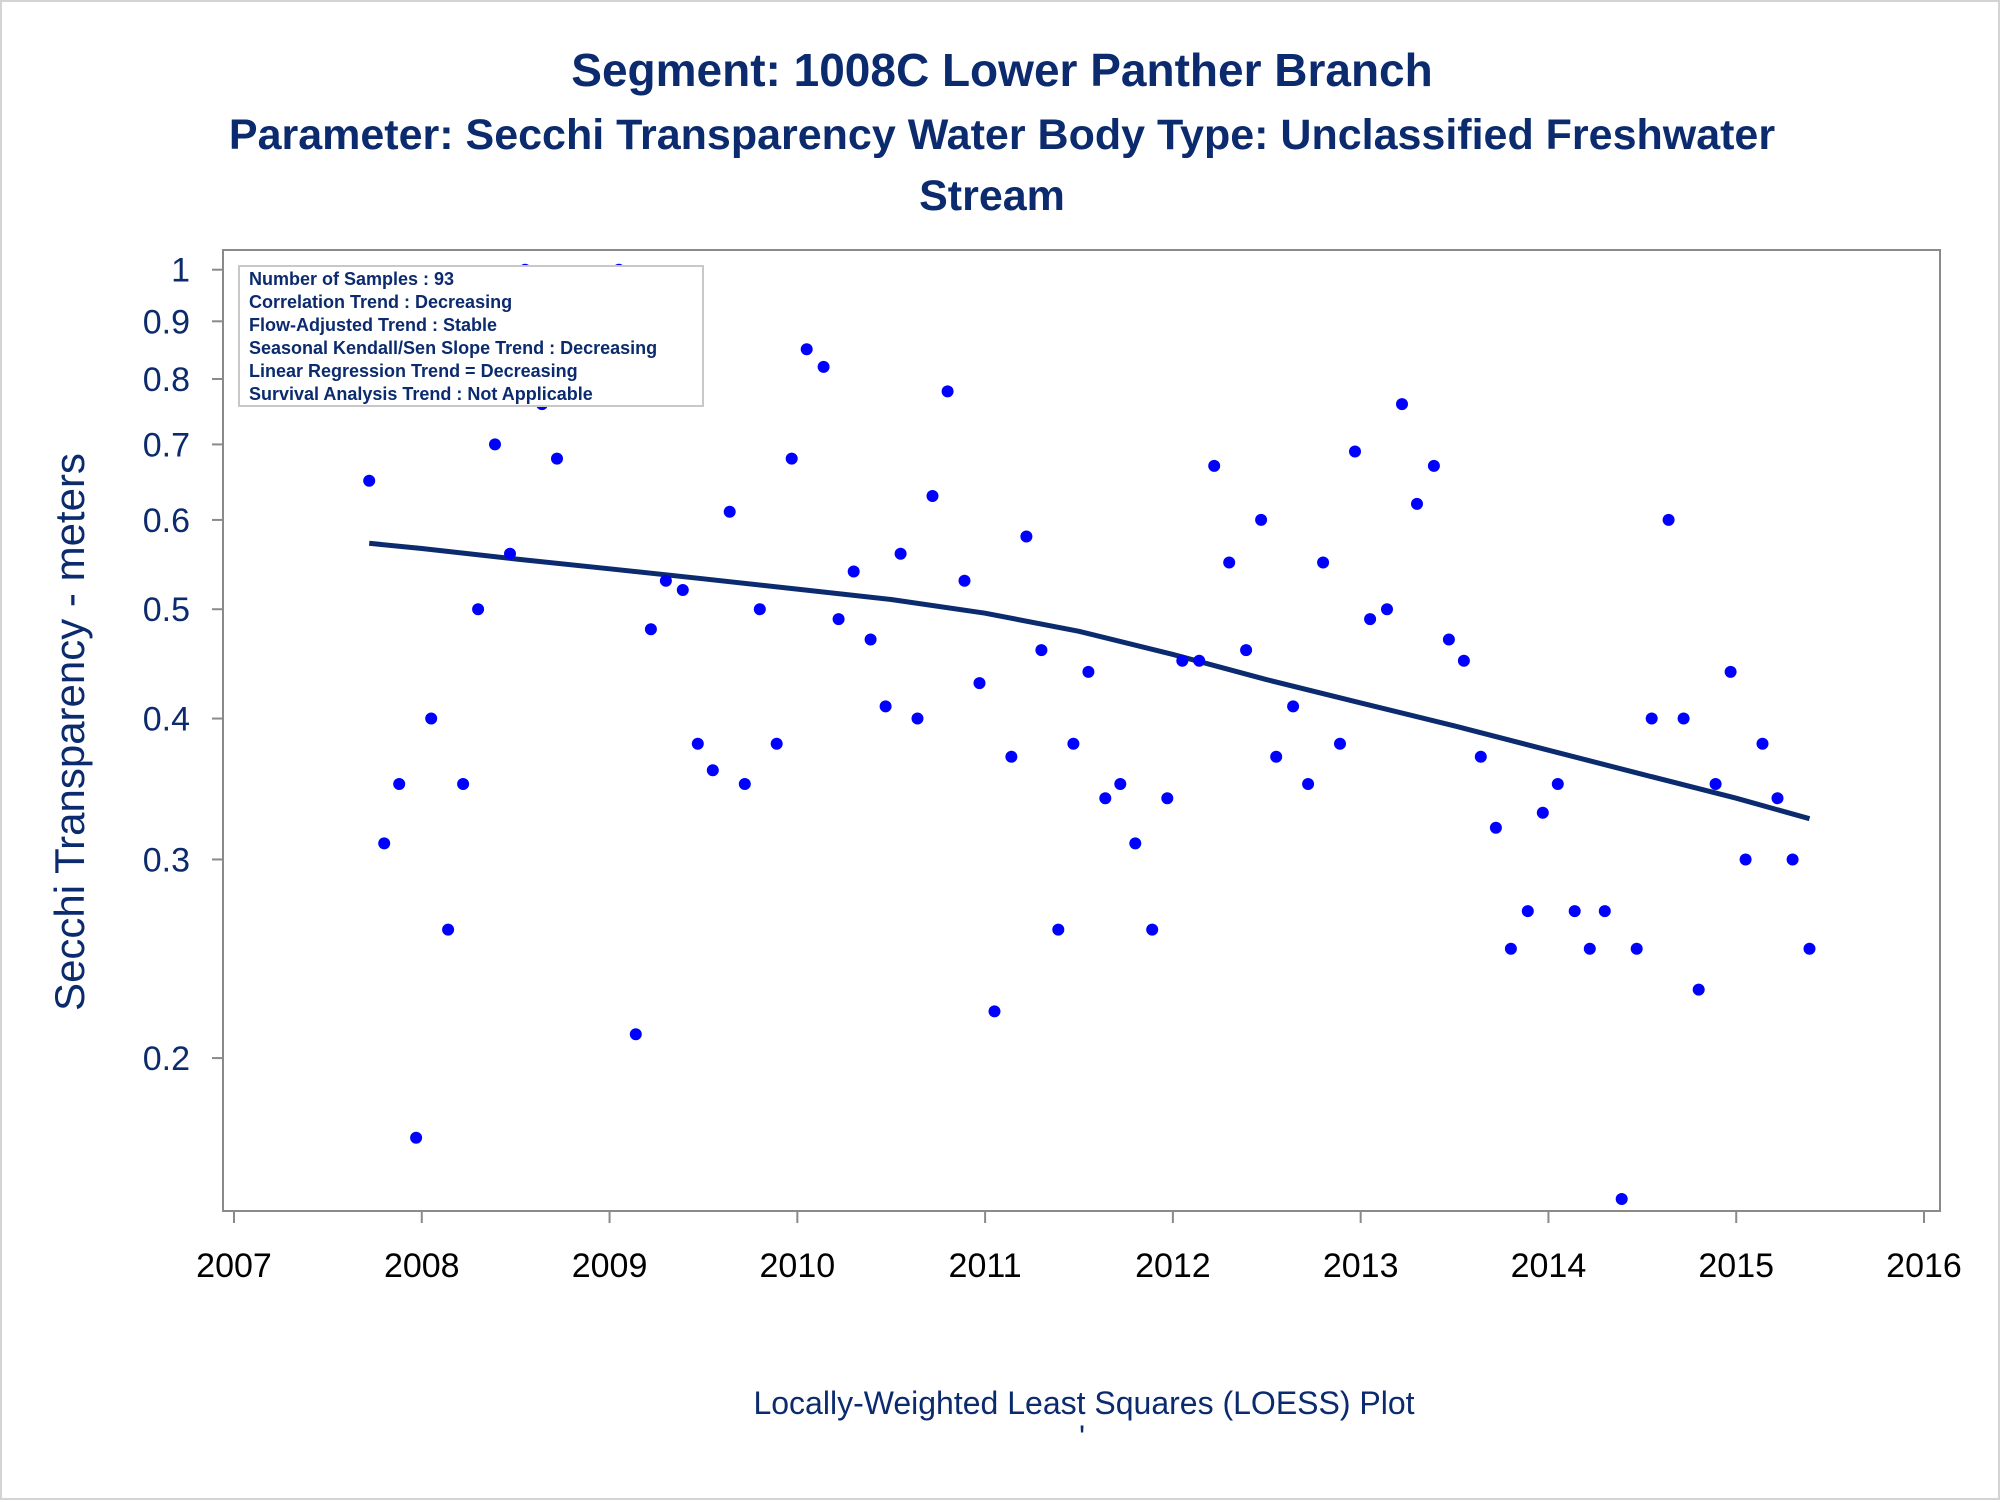 The image size is (2000, 1502). I want to click on x-tick-label: 2008, so click(422, 1266).